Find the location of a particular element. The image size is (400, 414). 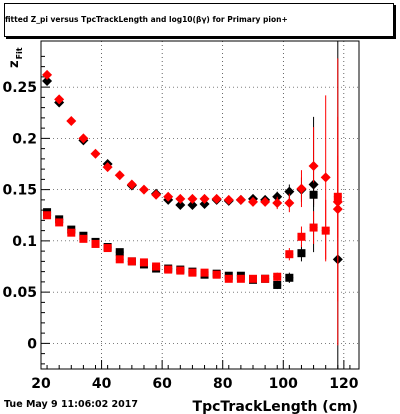

y-axis-label-main: z is located at coordinates (14, 64).